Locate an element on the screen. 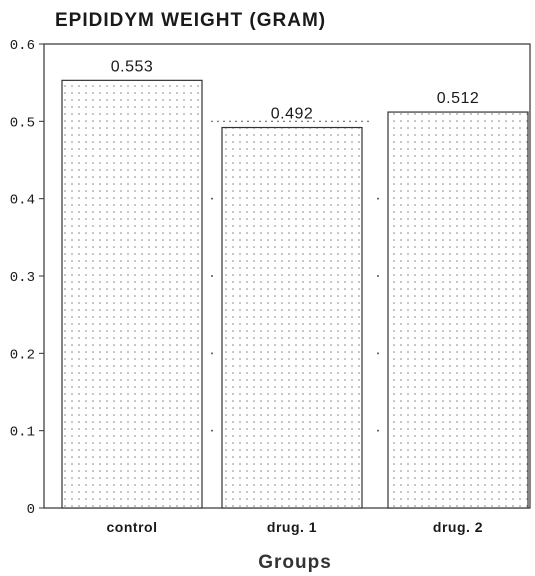 This screenshot has height=576, width=535. data-label: 0.512 is located at coordinates (458, 98).